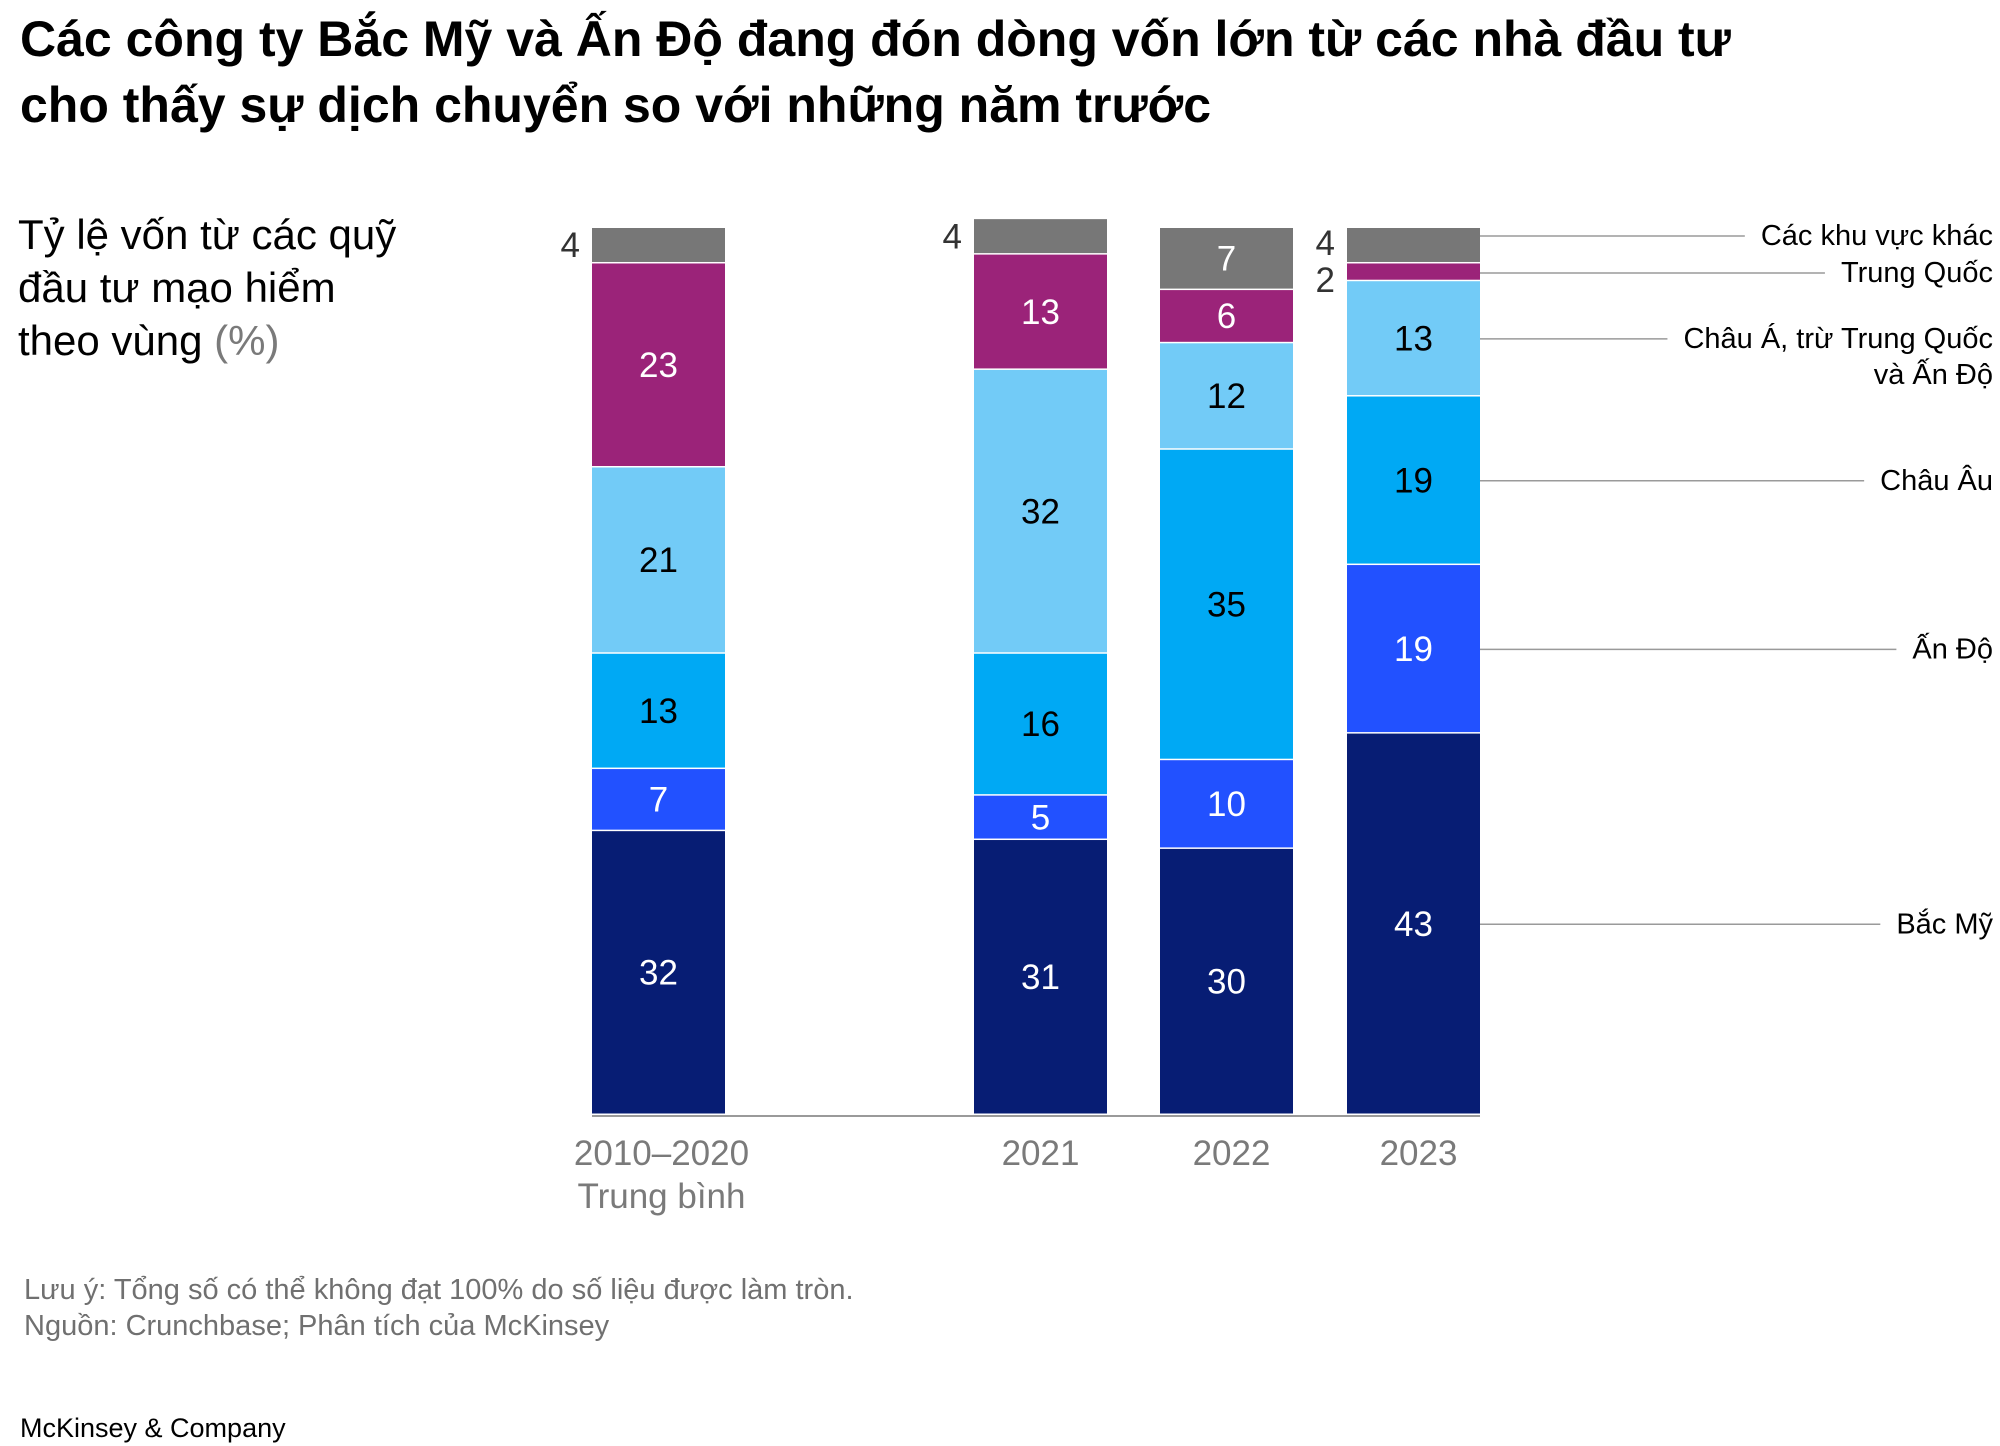 The width and height of the screenshot is (2000, 1446). Describe the element at coordinates (1917, 273) in the screenshot. I see `legend-trung-quoc: Trung Quốc` at that location.